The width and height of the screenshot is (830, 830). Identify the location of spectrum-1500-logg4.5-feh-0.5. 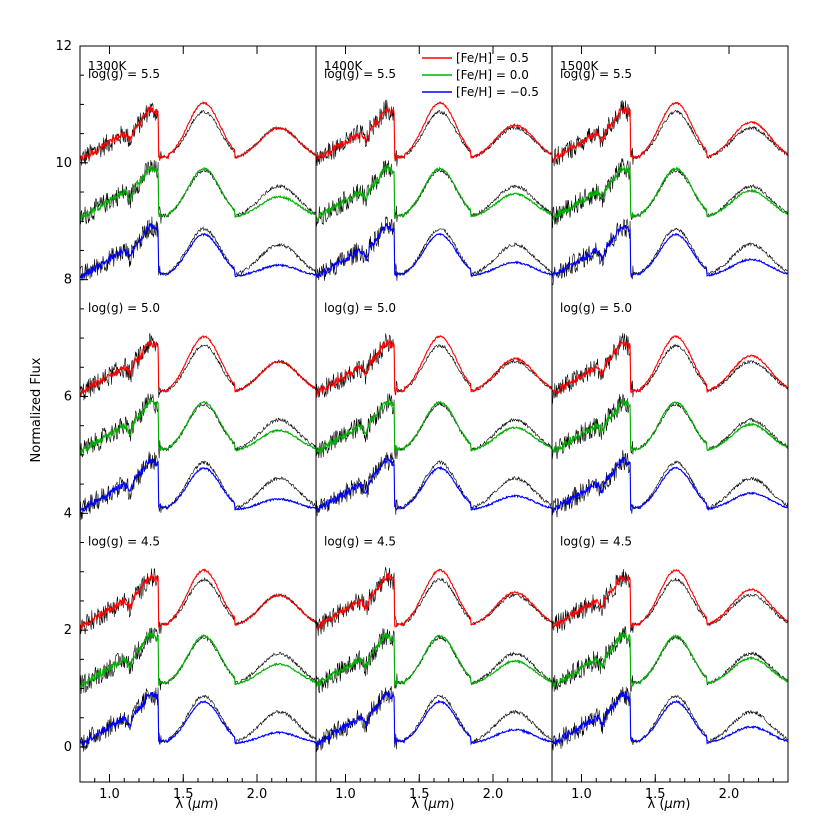
(670, 718).